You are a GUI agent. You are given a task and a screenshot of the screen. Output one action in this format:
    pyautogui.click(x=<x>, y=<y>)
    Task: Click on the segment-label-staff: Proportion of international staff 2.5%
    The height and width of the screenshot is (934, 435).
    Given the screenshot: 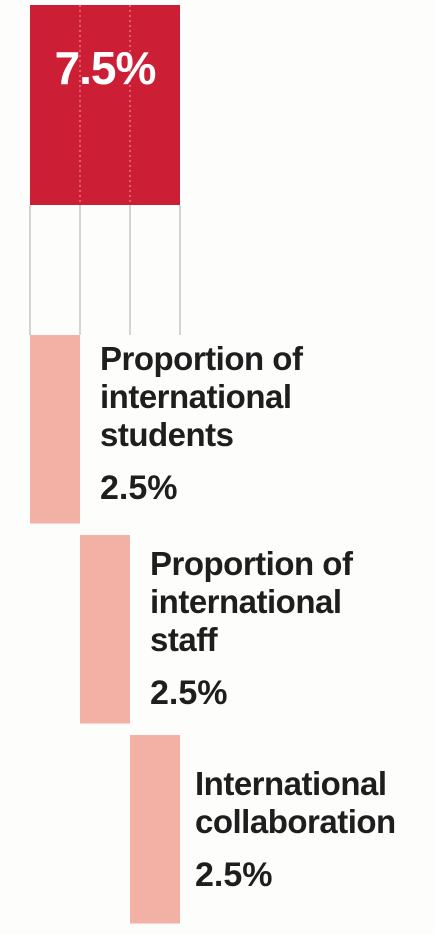 What is the action you would take?
    pyautogui.click(x=251, y=629)
    